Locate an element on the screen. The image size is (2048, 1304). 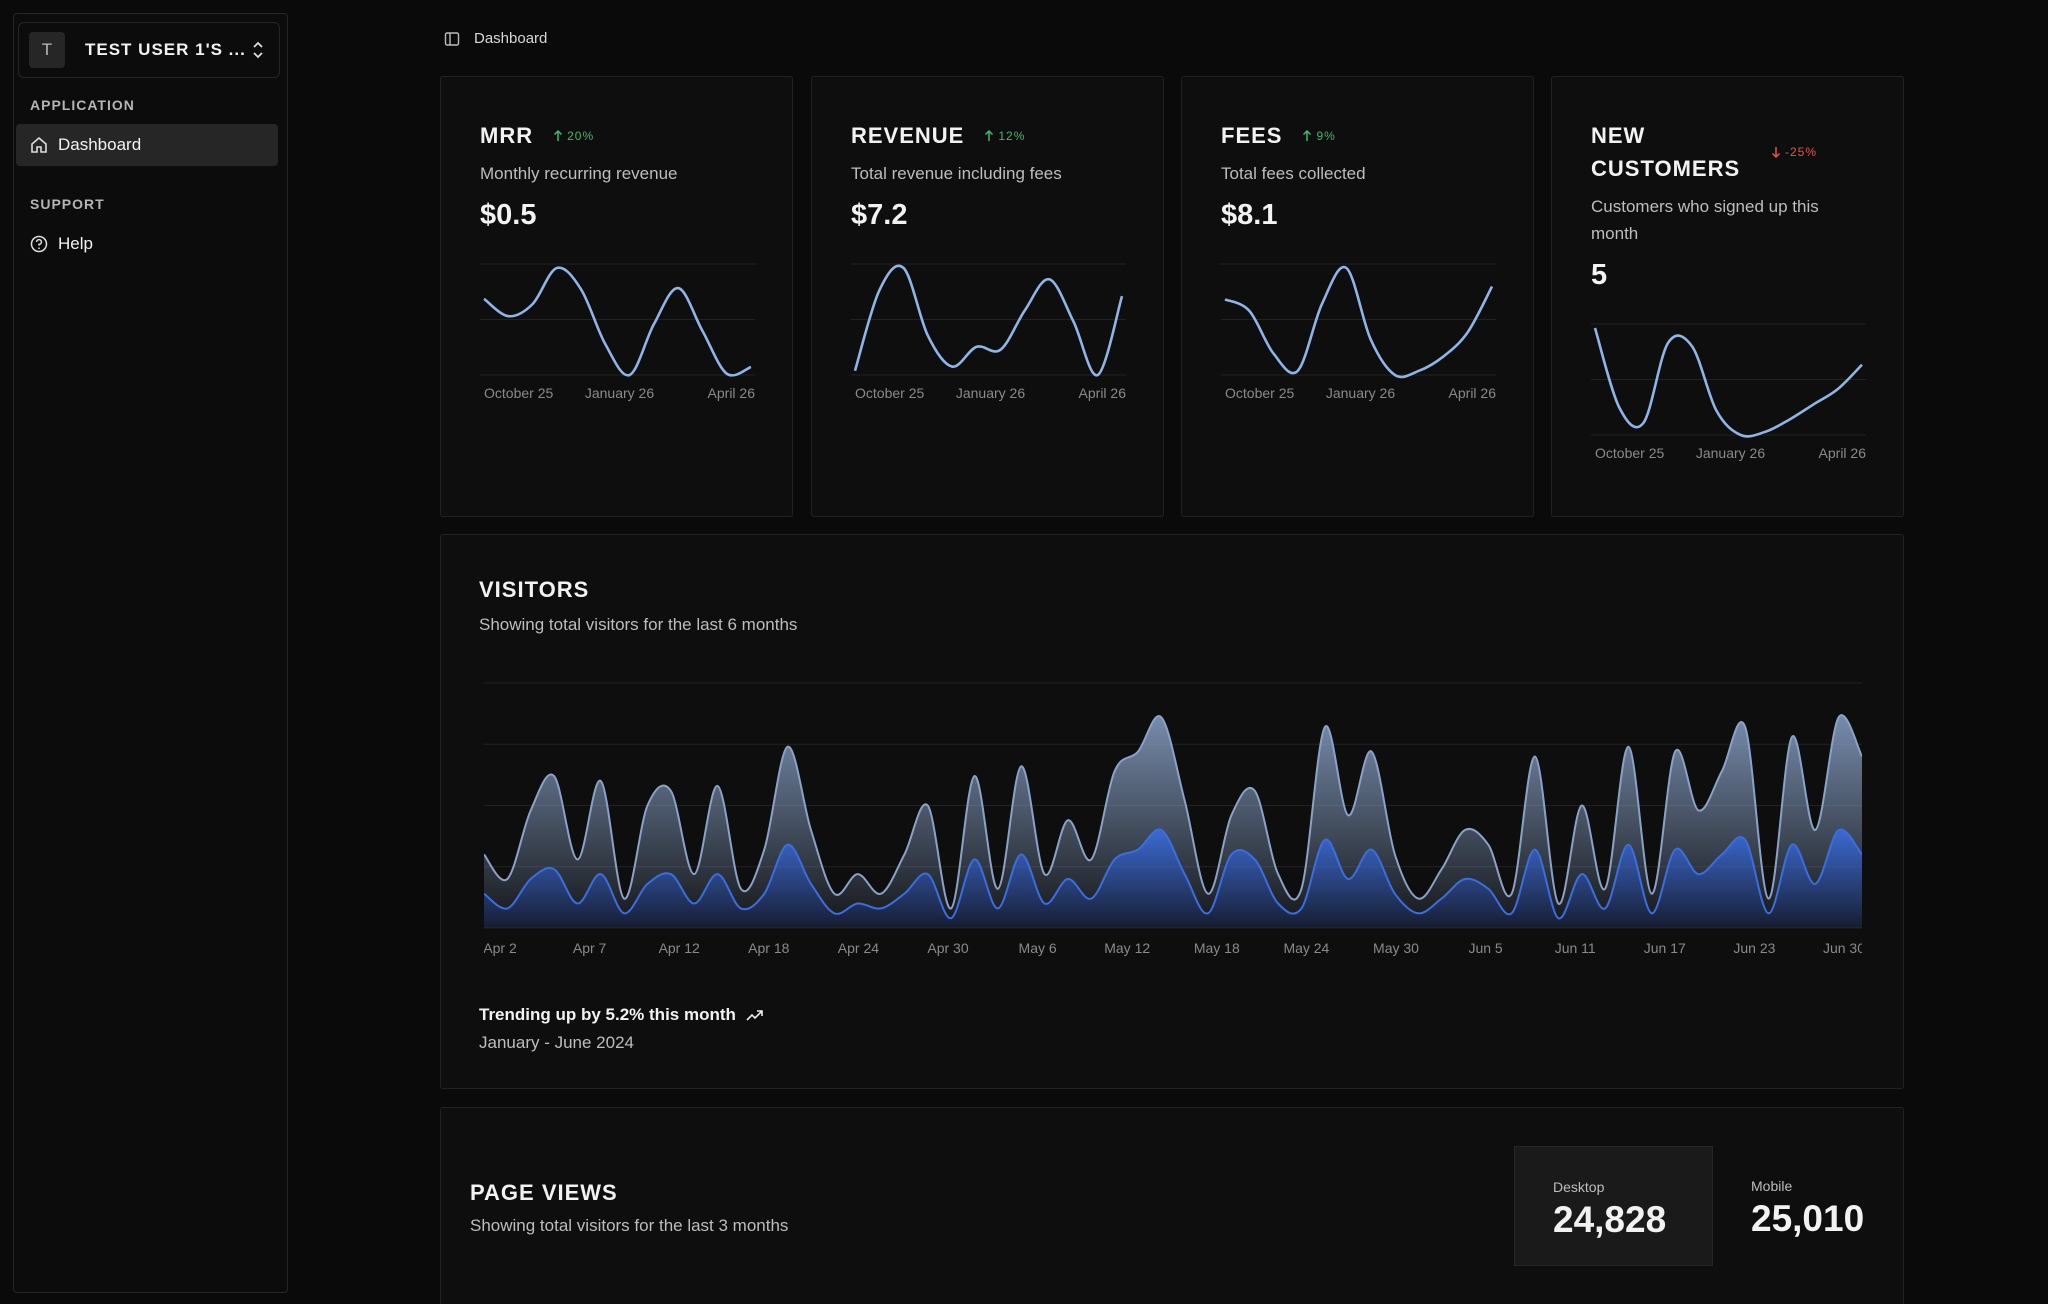
metric-value: $8.1 is located at coordinates (1249, 215).